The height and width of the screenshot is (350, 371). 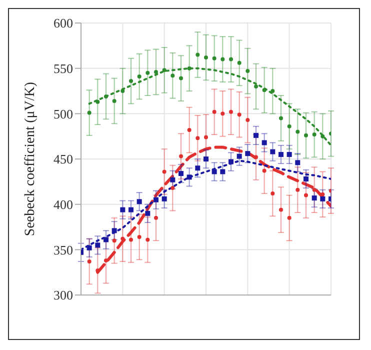 What do you see at coordinates (63, 68) in the screenshot?
I see `y-tick-label: 550` at bounding box center [63, 68].